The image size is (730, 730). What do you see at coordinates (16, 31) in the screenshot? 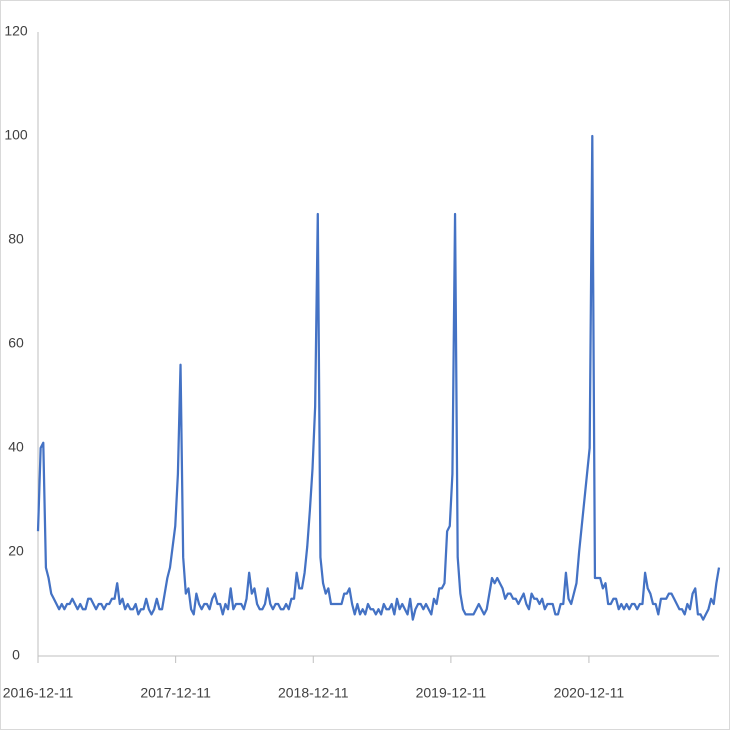
I see `y-tick-label: 120` at bounding box center [16, 31].